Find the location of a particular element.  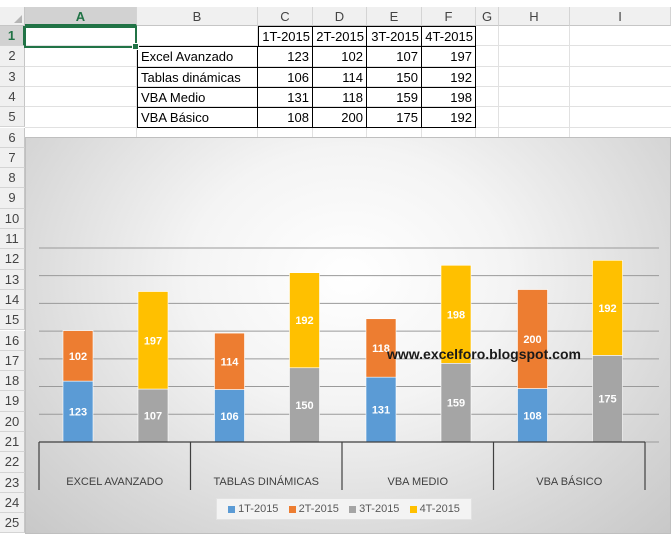

data-label: 114 is located at coordinates (230, 362).